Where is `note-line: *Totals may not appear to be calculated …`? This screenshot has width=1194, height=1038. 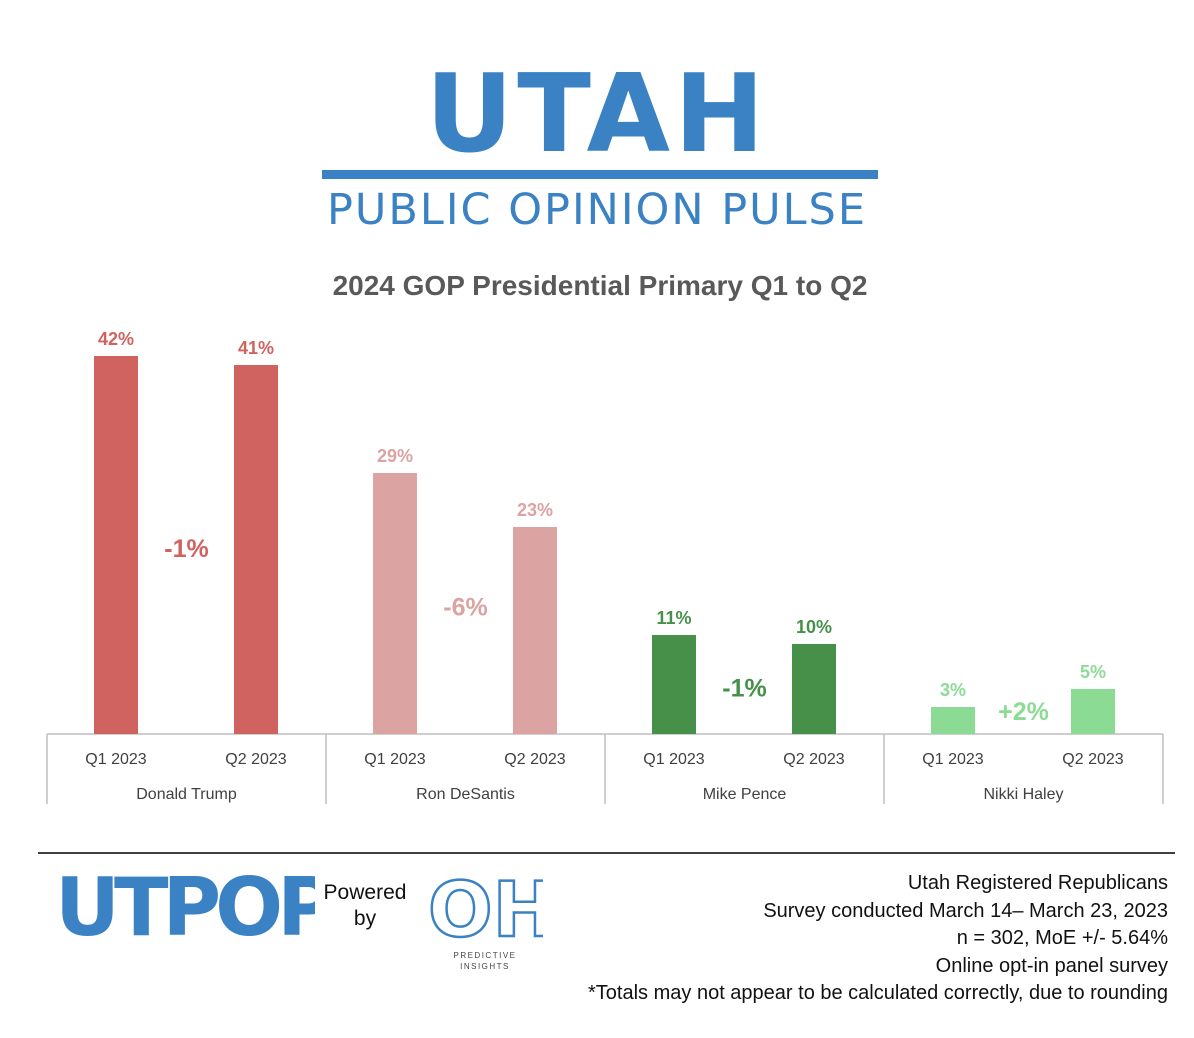
note-line: *Totals may not appear to be calculated … is located at coordinates (878, 993).